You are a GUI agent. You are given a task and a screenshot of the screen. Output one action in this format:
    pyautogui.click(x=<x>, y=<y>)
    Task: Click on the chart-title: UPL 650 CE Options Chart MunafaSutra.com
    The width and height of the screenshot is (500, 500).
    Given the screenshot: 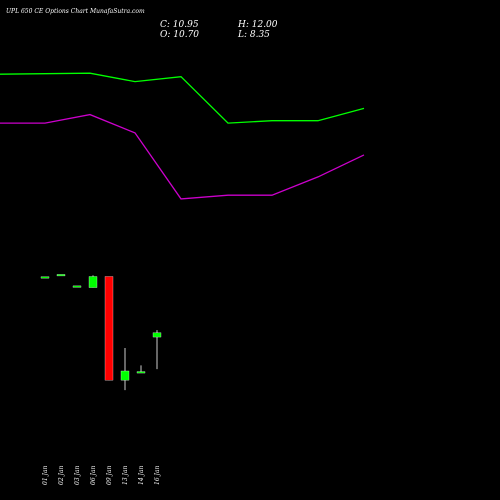 What is the action you would take?
    pyautogui.click(x=75, y=11)
    